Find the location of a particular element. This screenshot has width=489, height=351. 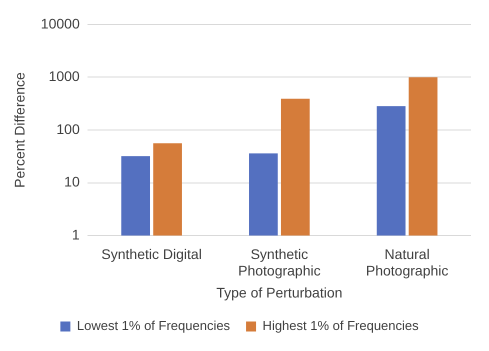

y-tick-label: 10 is located at coordinates (72, 182).